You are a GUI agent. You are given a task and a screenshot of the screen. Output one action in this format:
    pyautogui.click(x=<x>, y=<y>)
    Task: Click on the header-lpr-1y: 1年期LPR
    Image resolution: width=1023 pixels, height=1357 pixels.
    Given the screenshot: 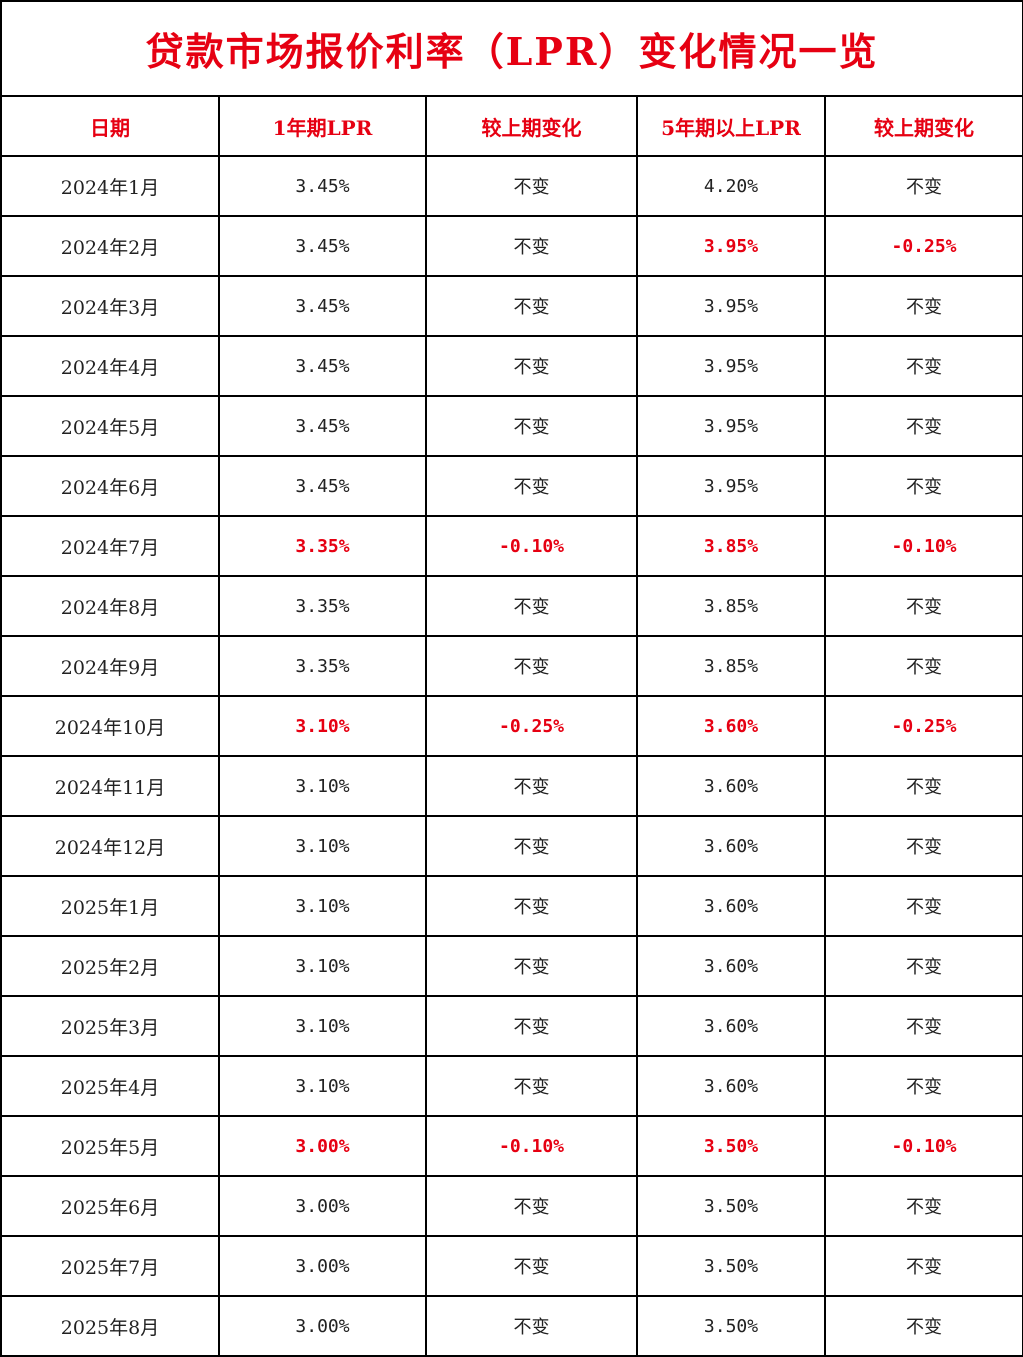 What is the action you would take?
    pyautogui.click(x=322, y=126)
    